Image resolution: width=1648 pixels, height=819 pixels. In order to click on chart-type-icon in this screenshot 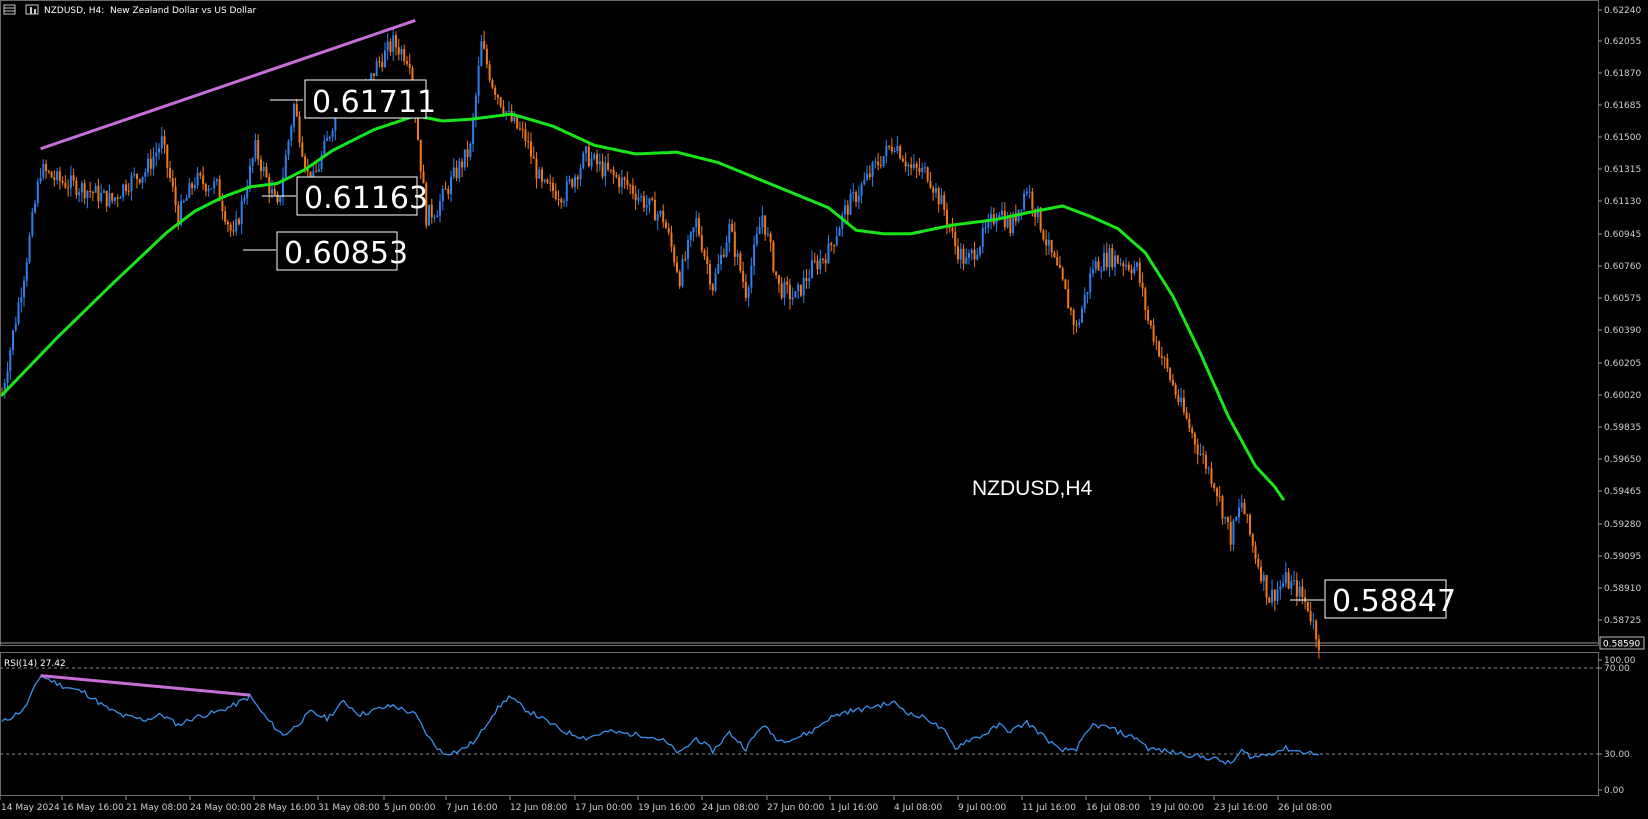, I will do `click(9, 9)`.